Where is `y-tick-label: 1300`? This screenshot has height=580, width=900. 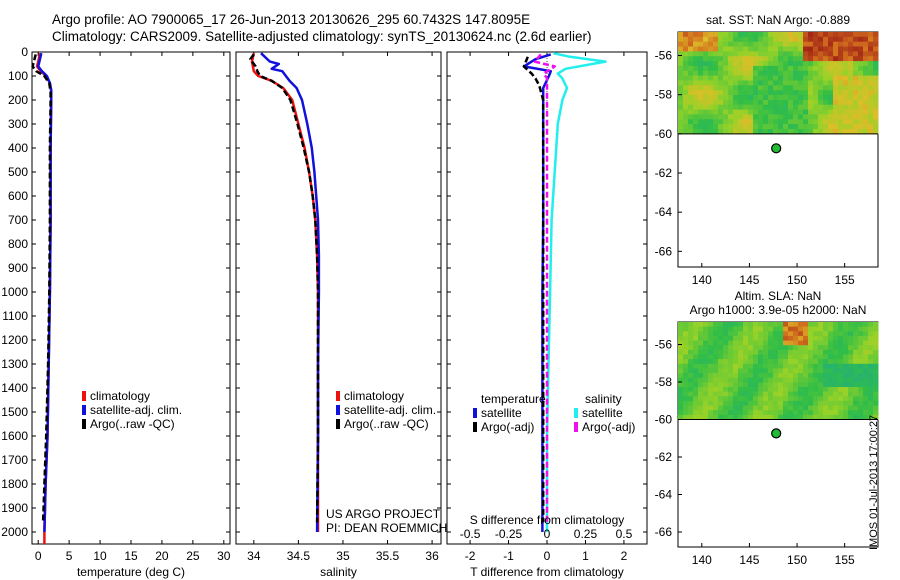 y-tick-label: 1300 is located at coordinates (14, 364).